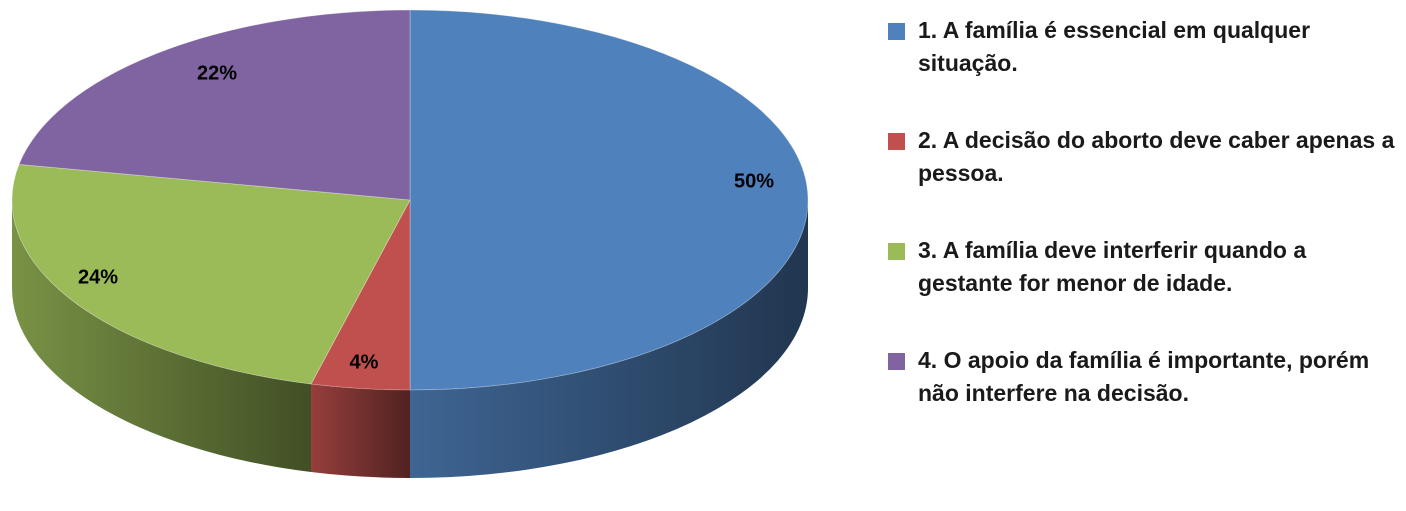  Describe the element at coordinates (162, 336) in the screenshot. I see `pie-side-interfere` at that location.